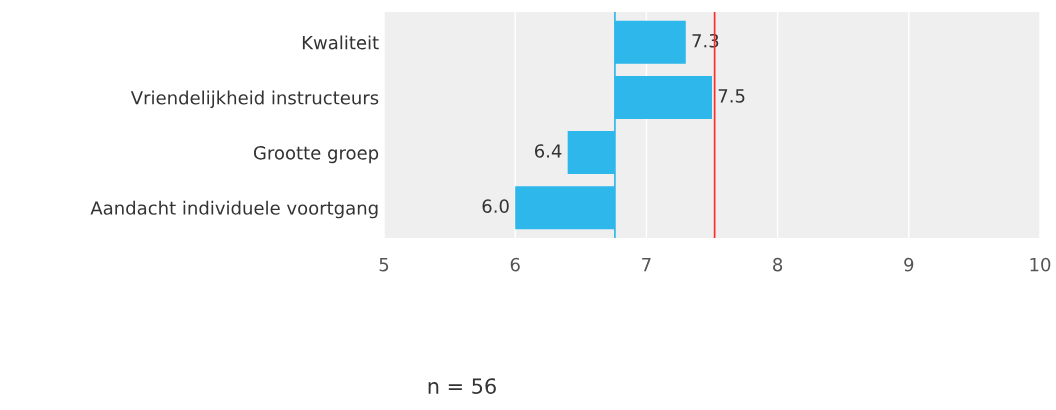  Describe the element at coordinates (384, 265) in the screenshot. I see `x-tick-label: 5` at that location.